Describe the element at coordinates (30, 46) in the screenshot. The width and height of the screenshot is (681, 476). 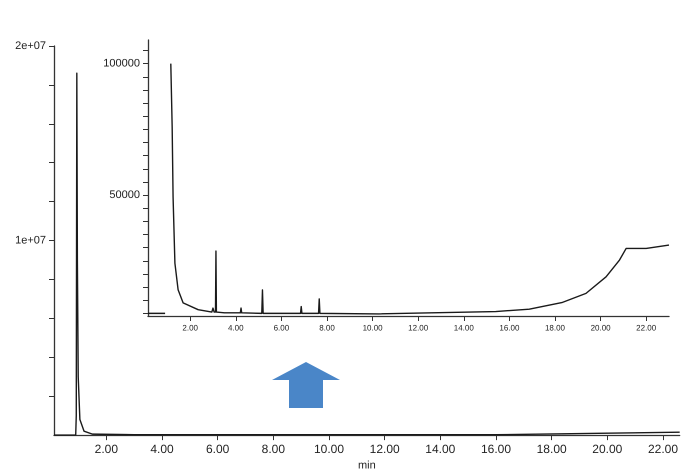
I see `y-tick-label: 2e+07` at that location.